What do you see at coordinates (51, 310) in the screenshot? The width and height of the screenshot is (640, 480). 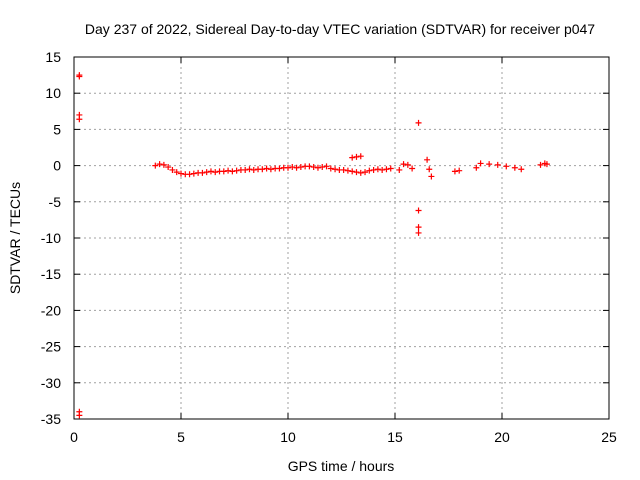 I see `y-tick-label: -20` at bounding box center [51, 310].